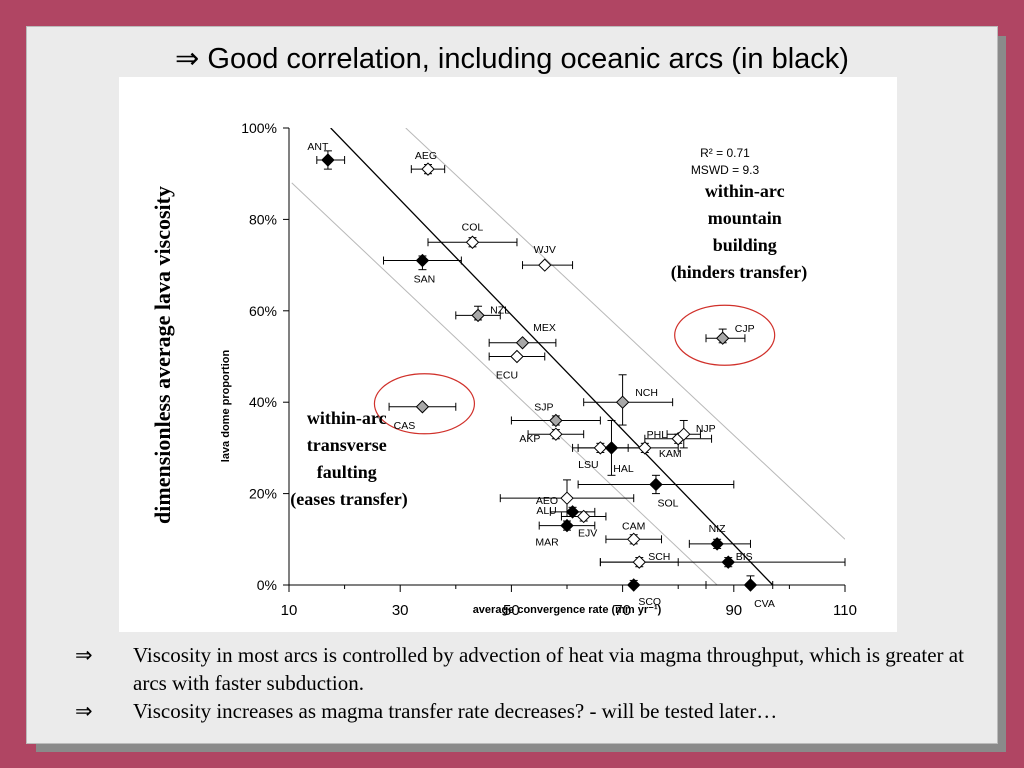 This screenshot has width=1024, height=768. What do you see at coordinates (572, 512) in the screenshot?
I see `data-point-alu` at bounding box center [572, 512].